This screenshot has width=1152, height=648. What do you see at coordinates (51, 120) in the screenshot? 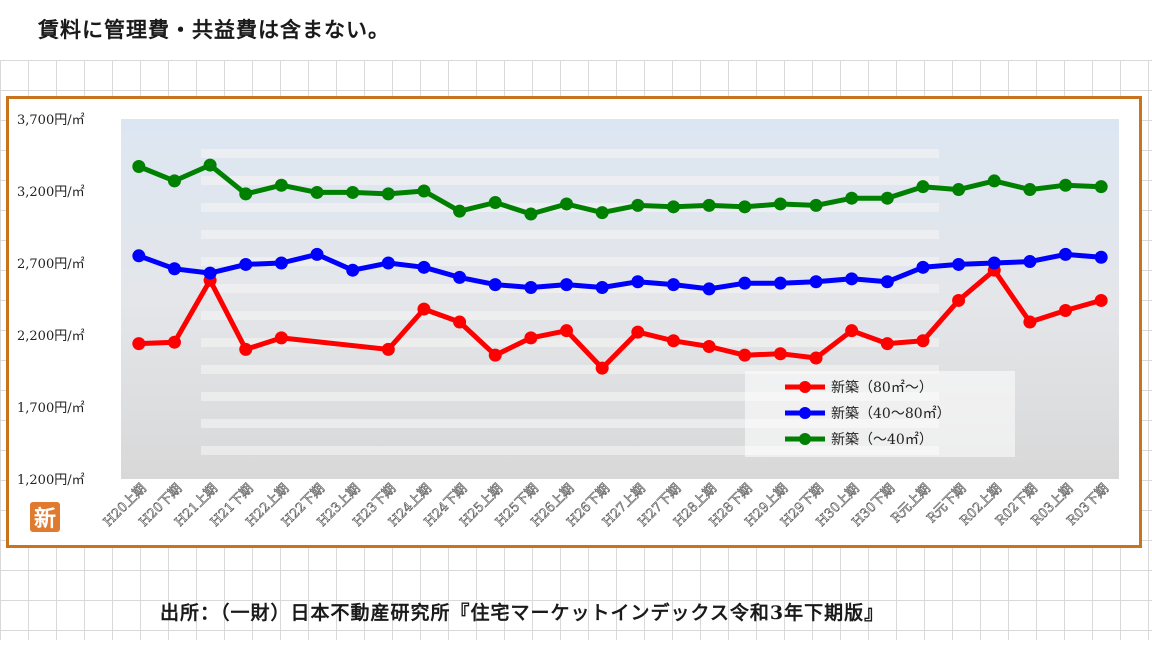
I see `y-tick-label: 3,700円/㎡` at bounding box center [51, 120].